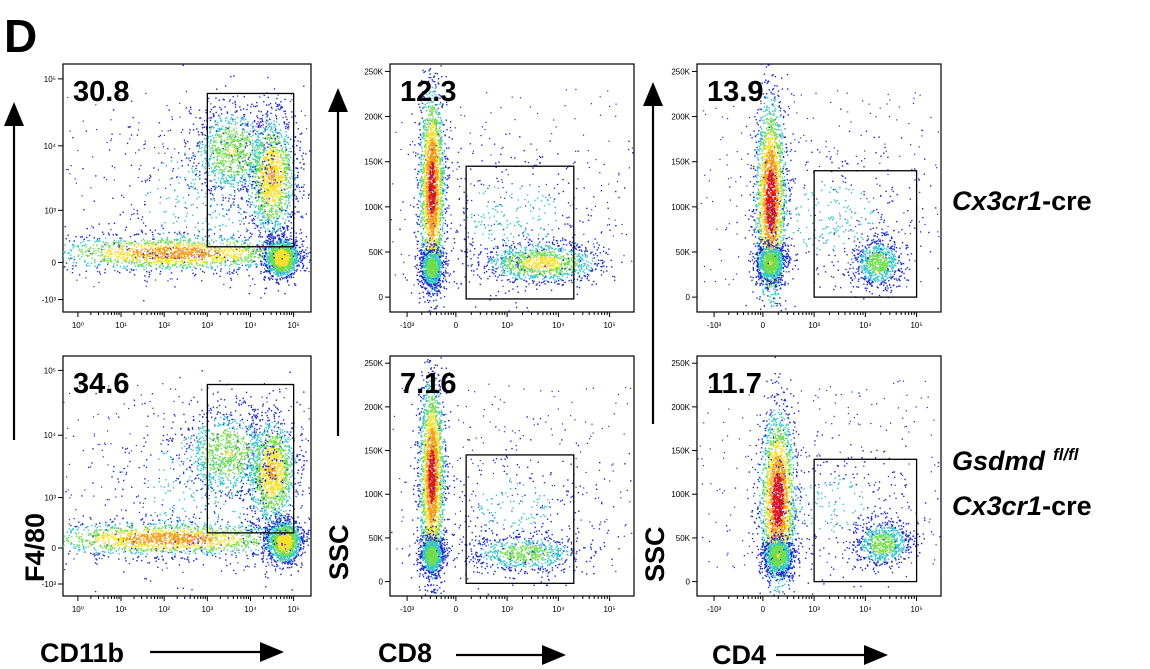 The image size is (1150, 669). I want to click on f4-80-arrow-head, so click(14, 114).